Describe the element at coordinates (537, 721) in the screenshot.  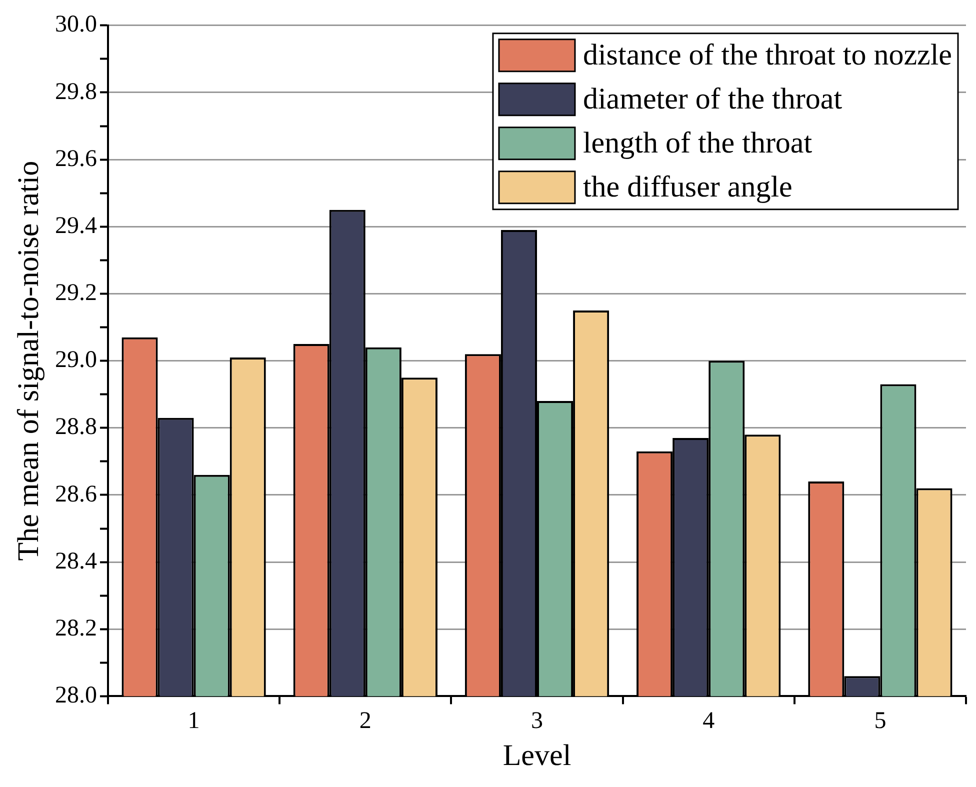
I see `x-tick-label: 3` at that location.